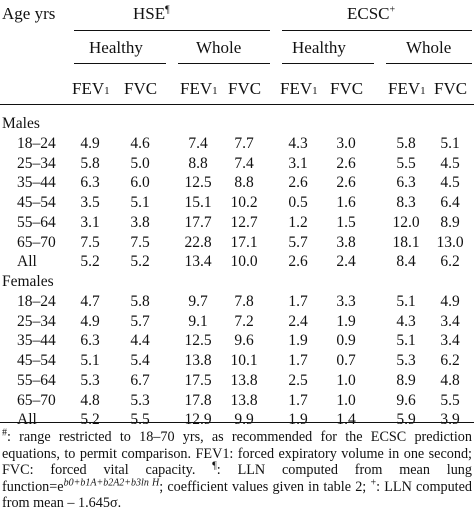 The height and width of the screenshot is (513, 474). Describe the element at coordinates (151, 14) in the screenshot. I see `hse-header: HSE¶` at that location.